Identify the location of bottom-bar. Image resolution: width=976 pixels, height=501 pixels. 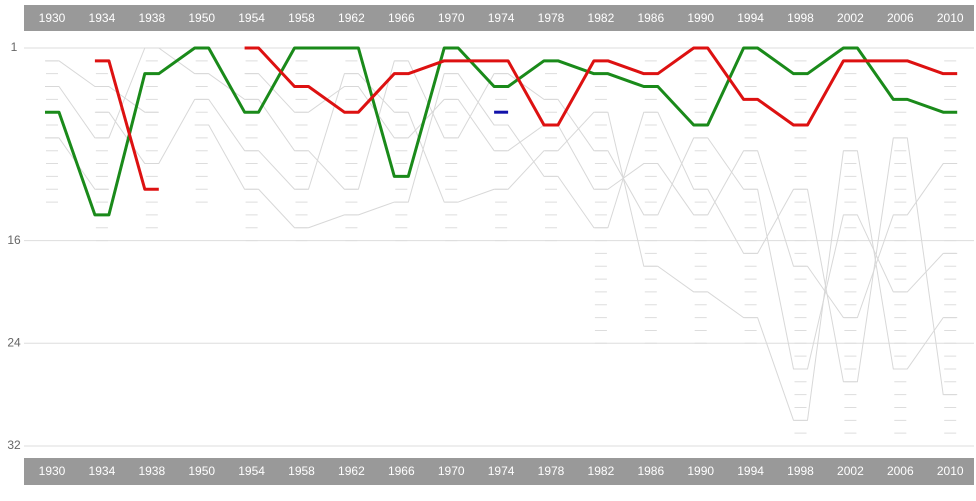
(499, 471).